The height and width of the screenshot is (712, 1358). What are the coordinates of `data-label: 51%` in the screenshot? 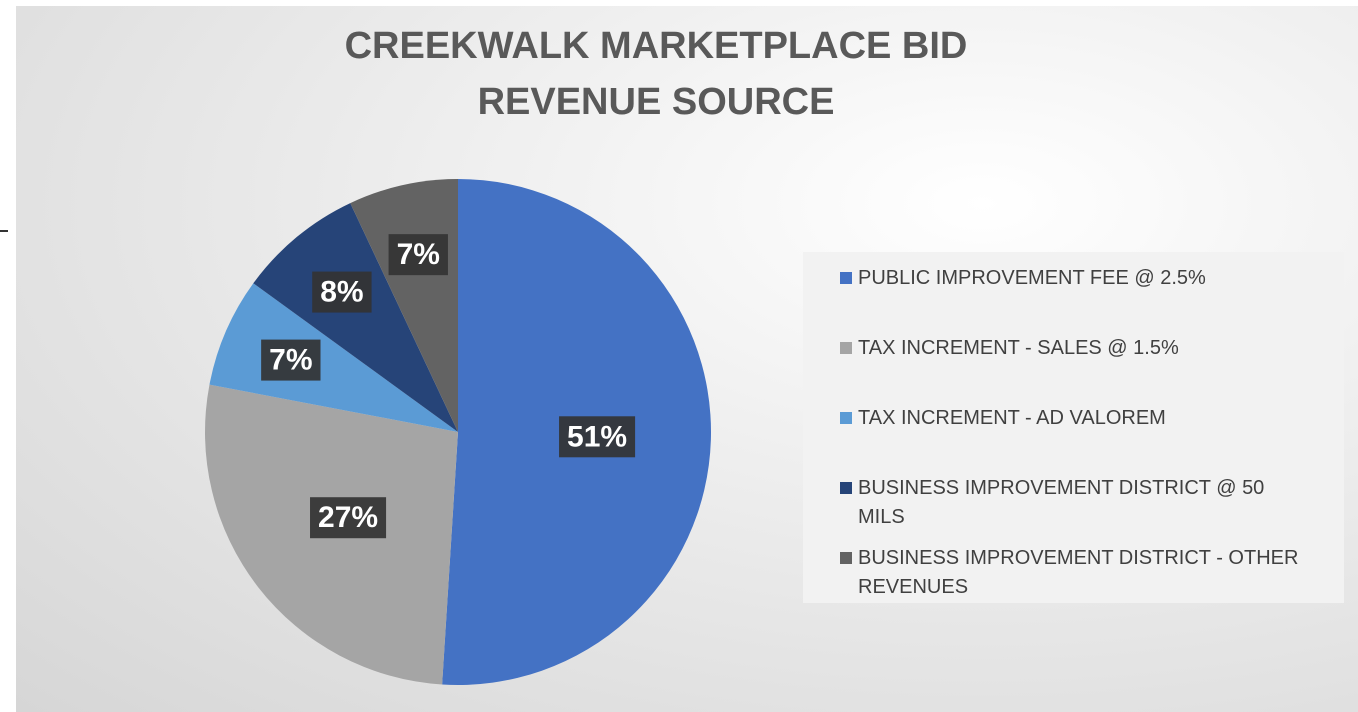 It's located at (597, 437).